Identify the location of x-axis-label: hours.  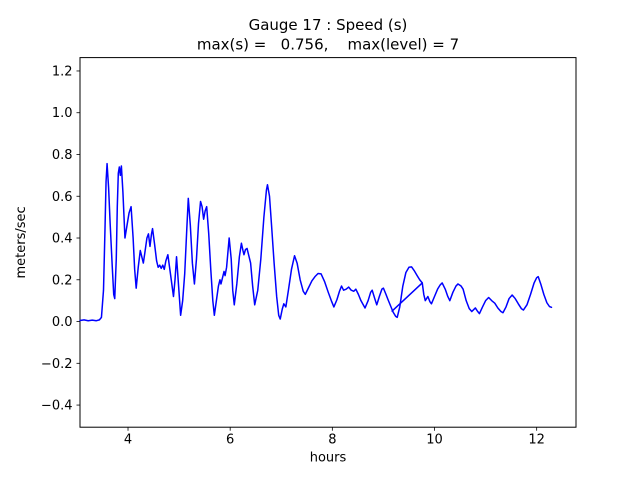
(328, 458).